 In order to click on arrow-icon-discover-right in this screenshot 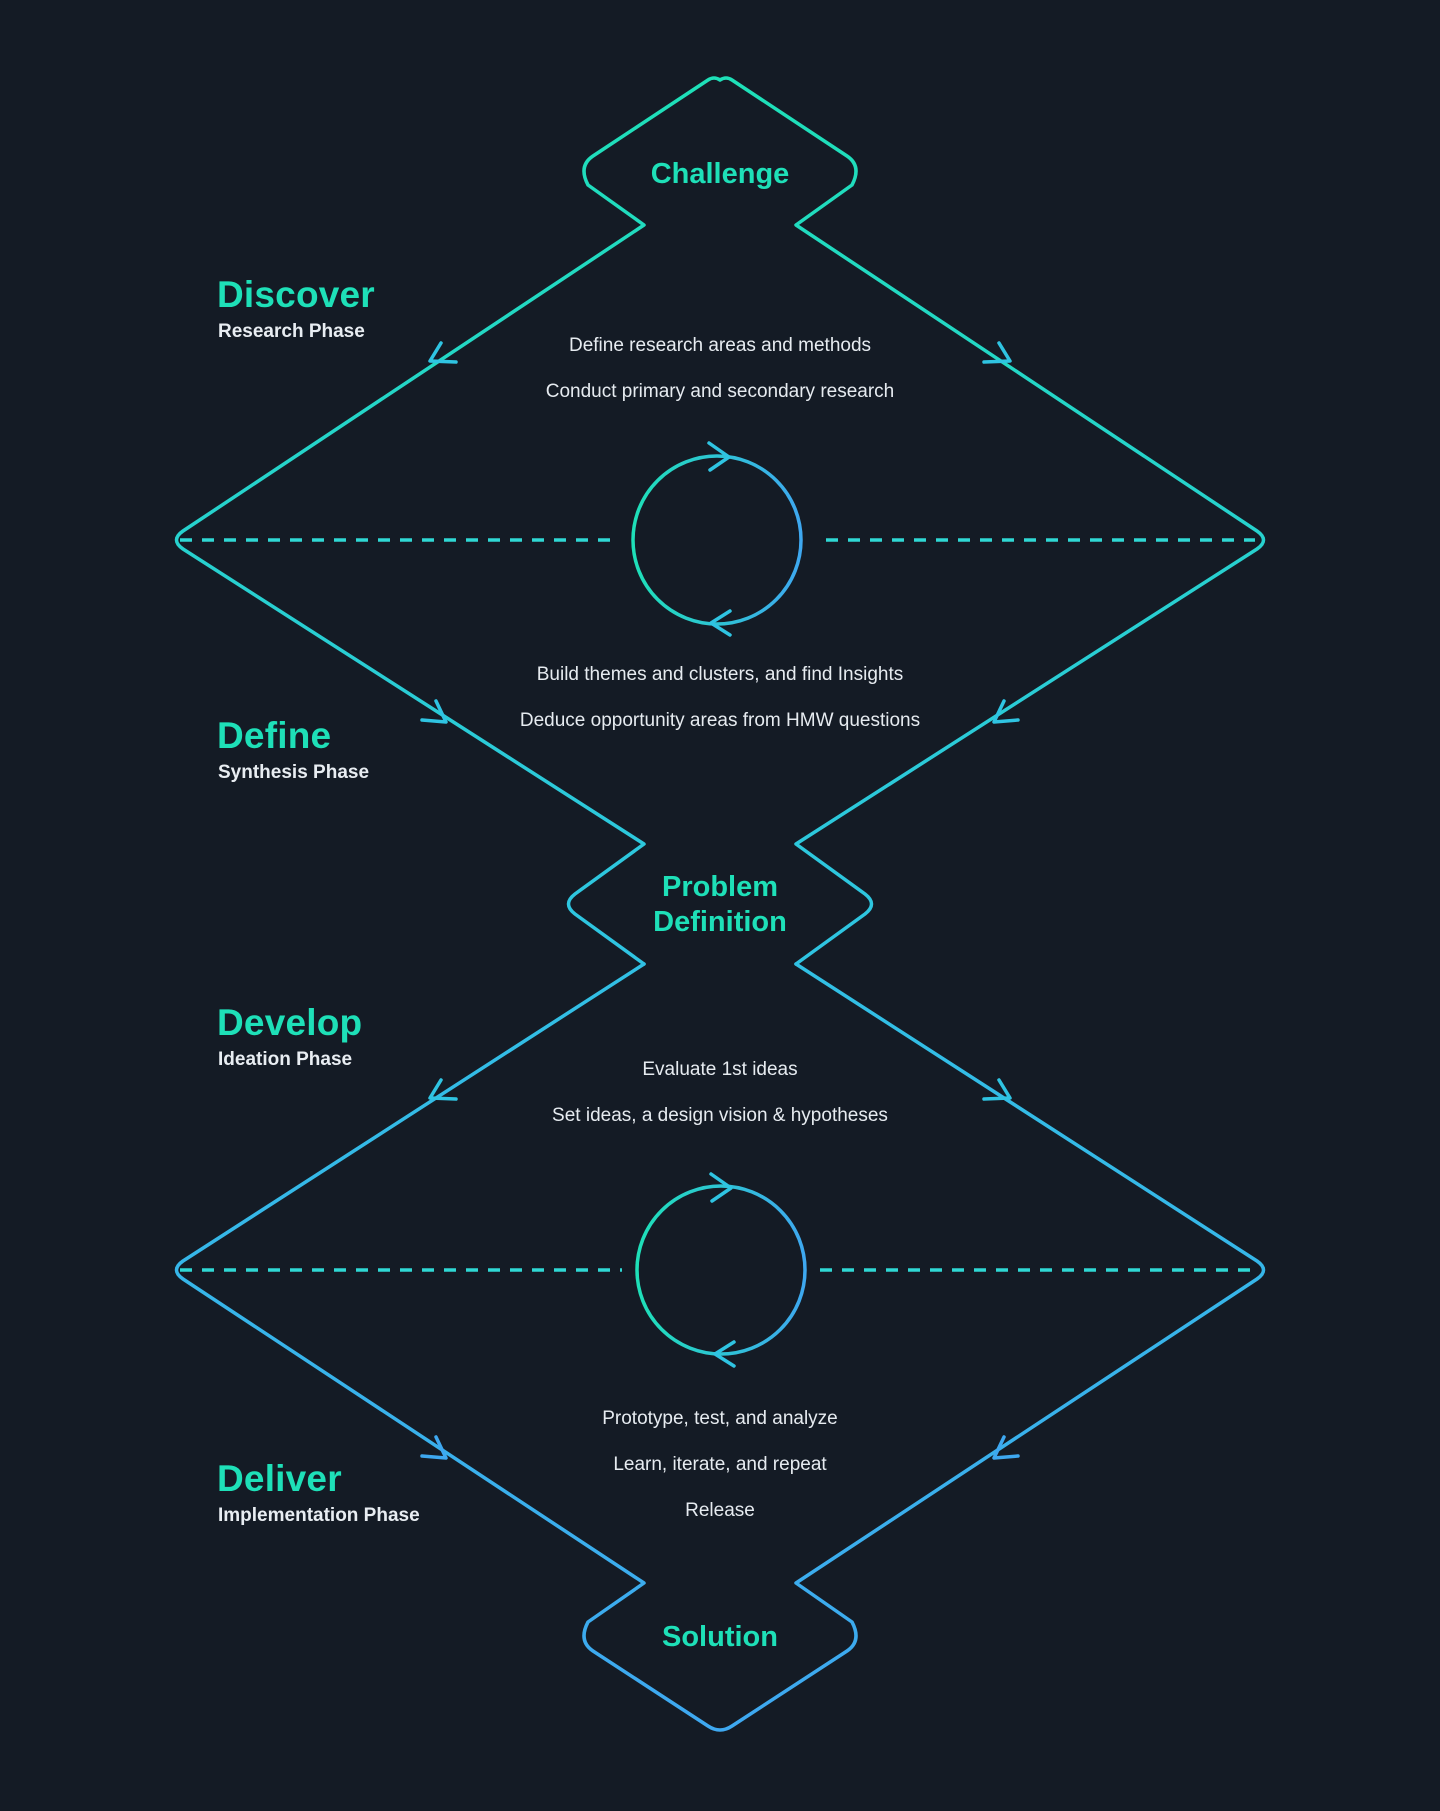, I will do `click(997, 352)`.